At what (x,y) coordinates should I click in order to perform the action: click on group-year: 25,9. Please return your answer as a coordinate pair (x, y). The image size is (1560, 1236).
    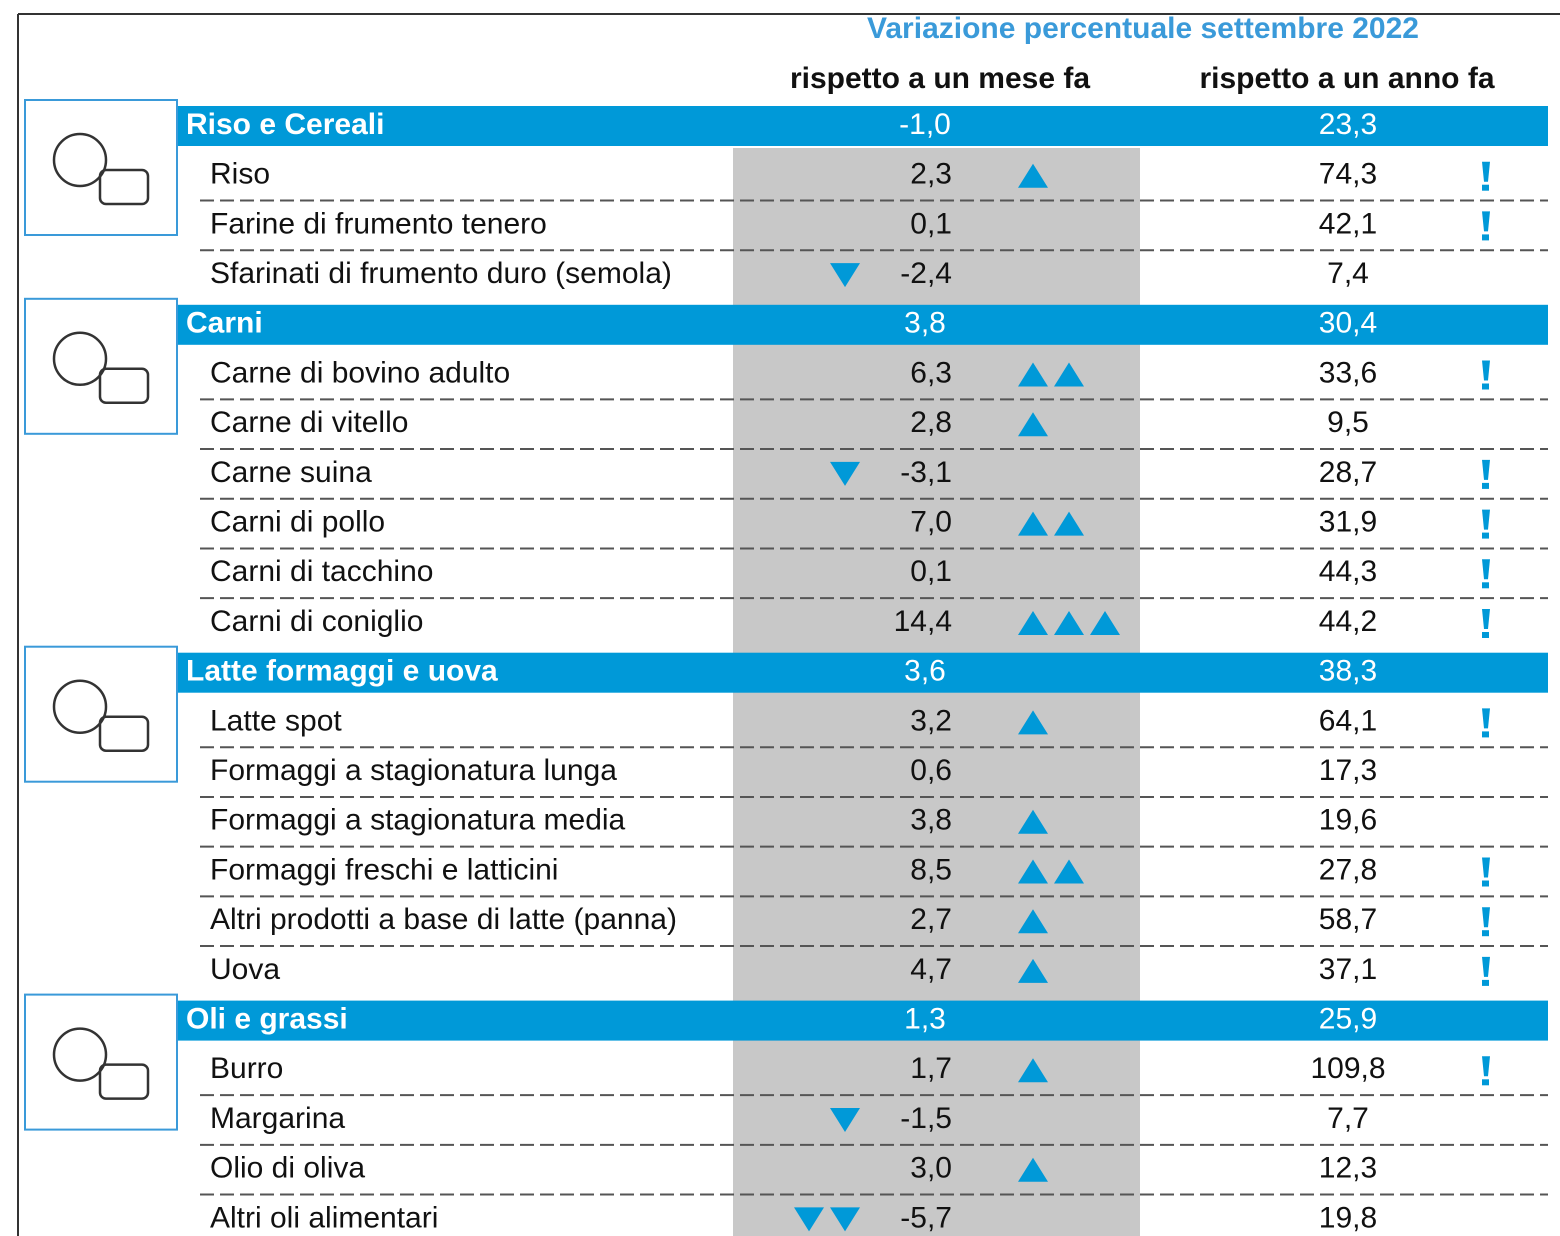
    Looking at the image, I should click on (1348, 1019).